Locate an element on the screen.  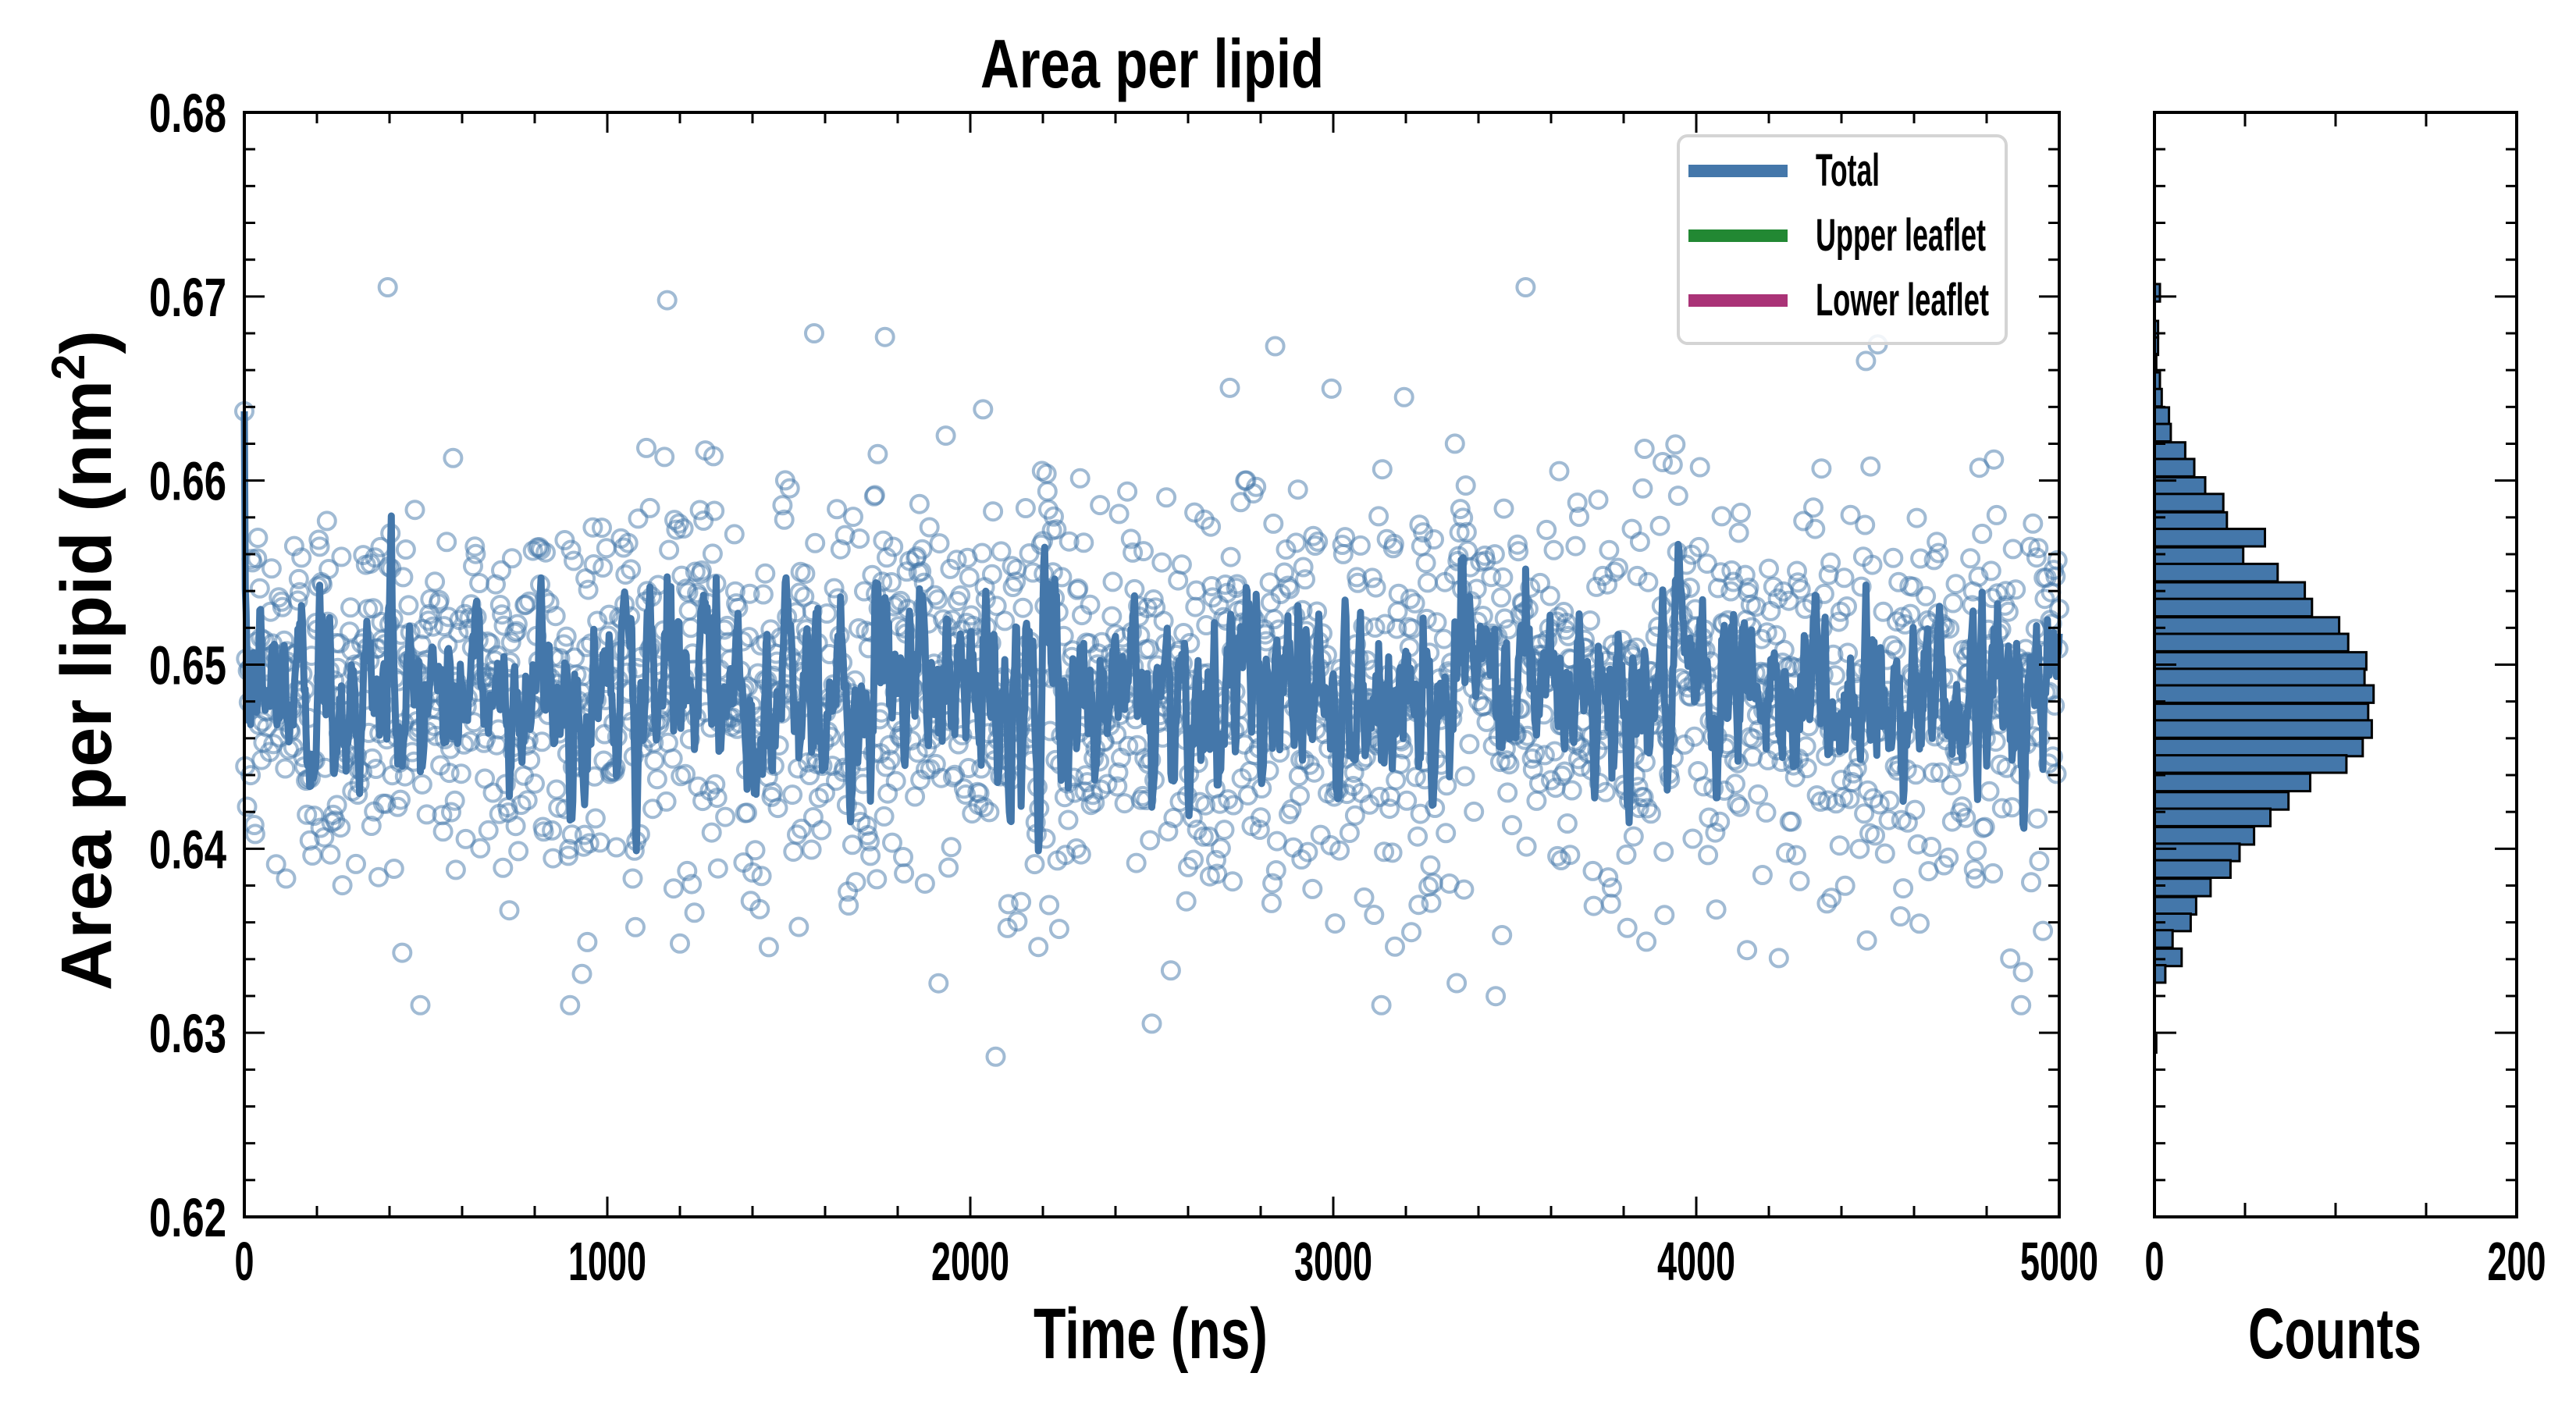
y-tick-label: 0.64 is located at coordinates (187, 849).